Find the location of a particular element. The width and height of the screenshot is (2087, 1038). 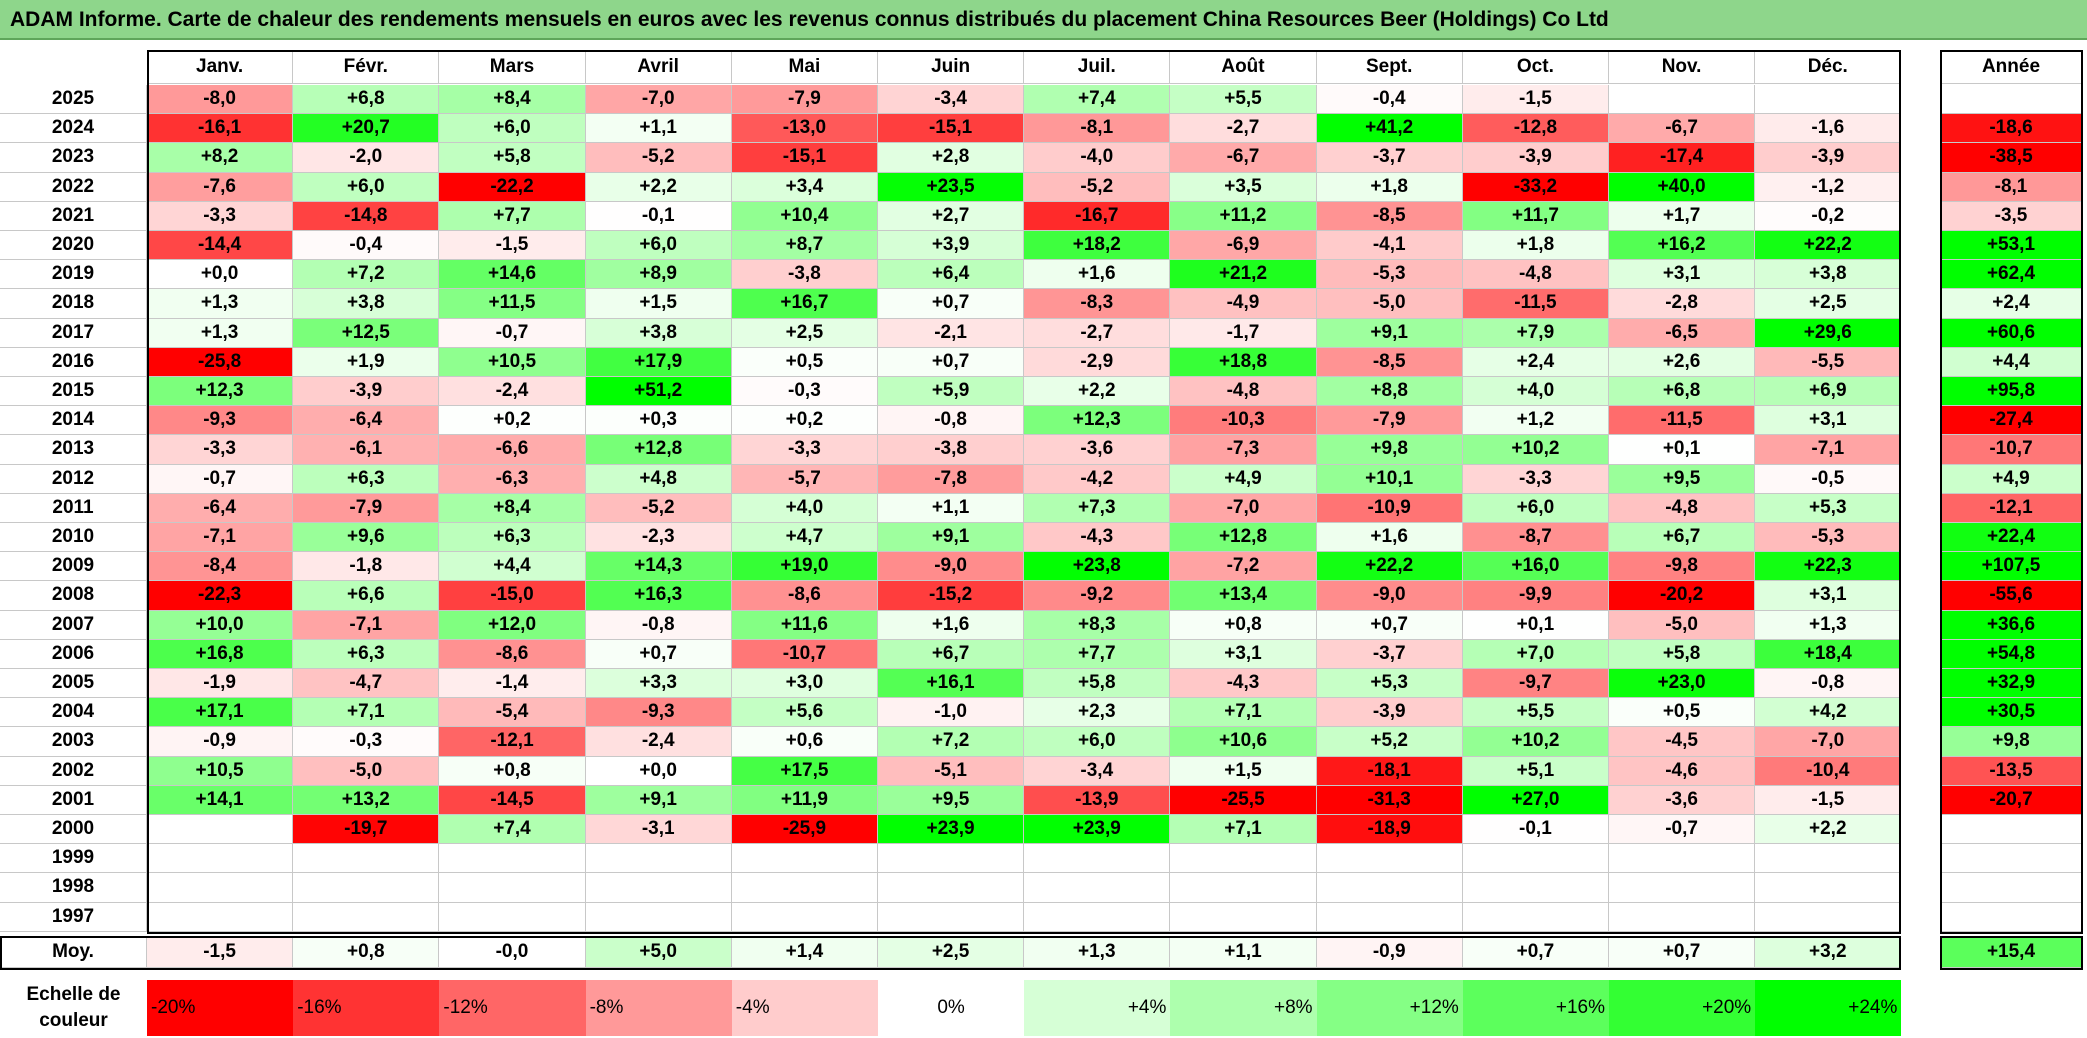

color-scale-step: +20% is located at coordinates (1682, 1007).